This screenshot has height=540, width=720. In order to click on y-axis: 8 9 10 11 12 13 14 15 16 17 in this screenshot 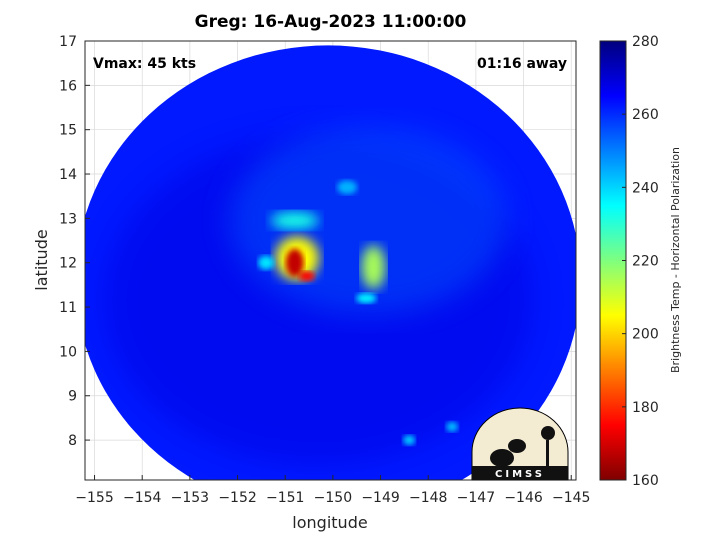, I will do `click(74, 241)`.